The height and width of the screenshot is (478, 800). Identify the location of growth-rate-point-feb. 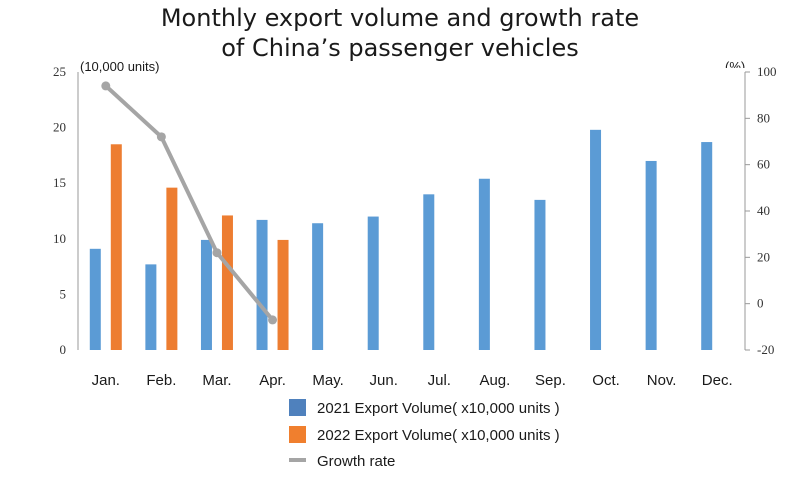
(161, 137).